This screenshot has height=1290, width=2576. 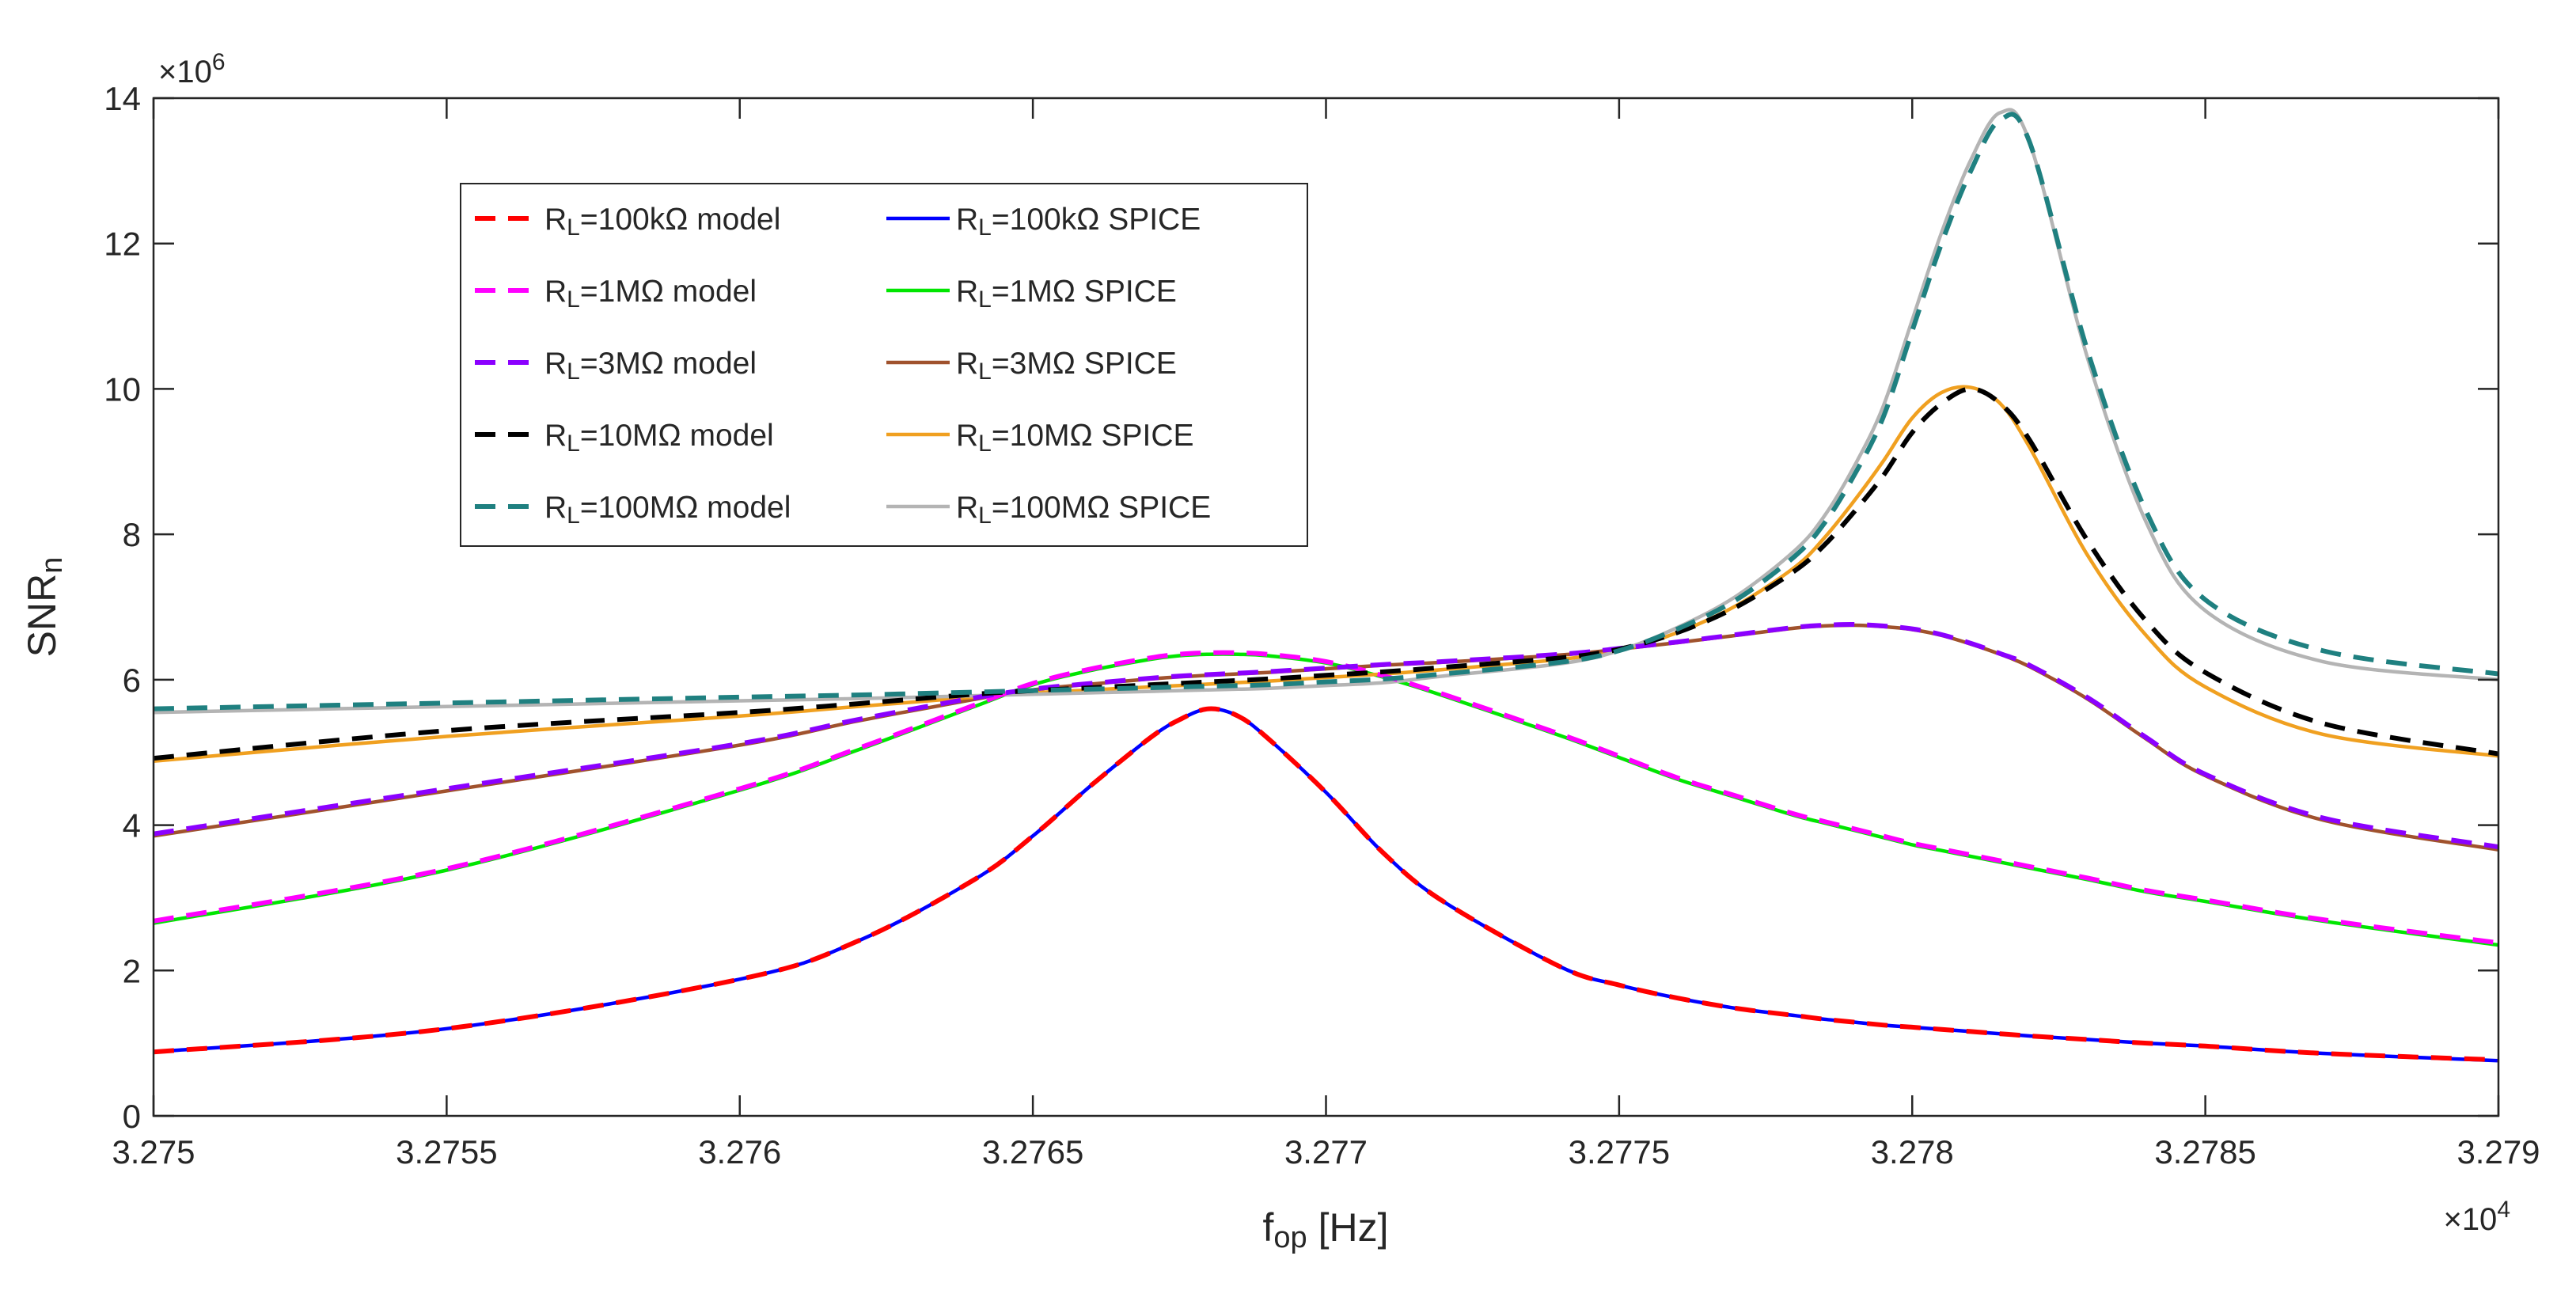 What do you see at coordinates (1032, 1151) in the screenshot?
I see `x-tick-label: 3.2765` at bounding box center [1032, 1151].